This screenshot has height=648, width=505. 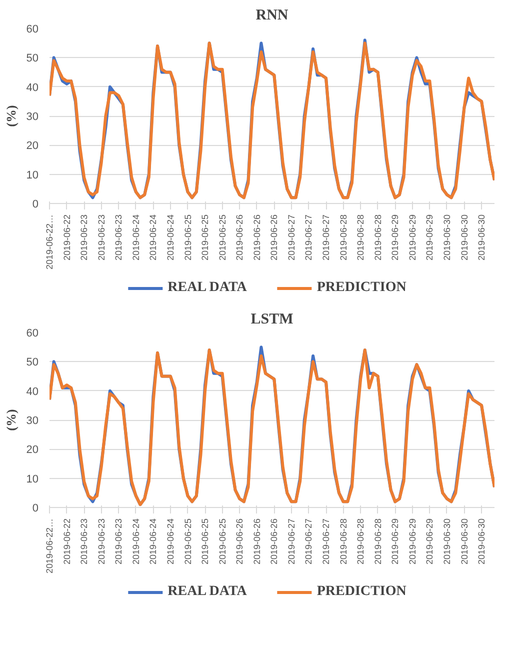 I want to click on chart-title: LSTM, so click(x=272, y=320).